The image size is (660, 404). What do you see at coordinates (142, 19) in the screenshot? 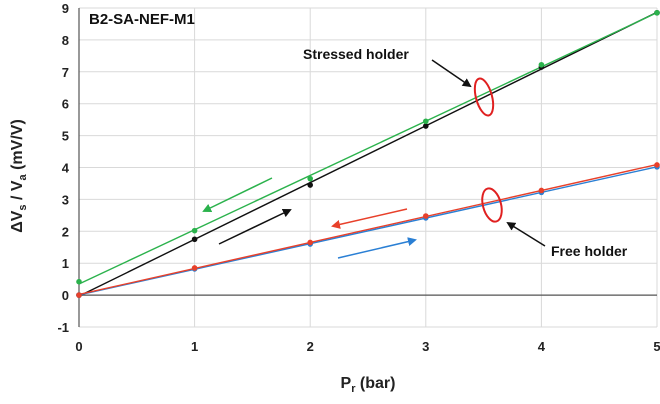
I see `chart-title: B2-SA-NEF-M1` at bounding box center [142, 19].